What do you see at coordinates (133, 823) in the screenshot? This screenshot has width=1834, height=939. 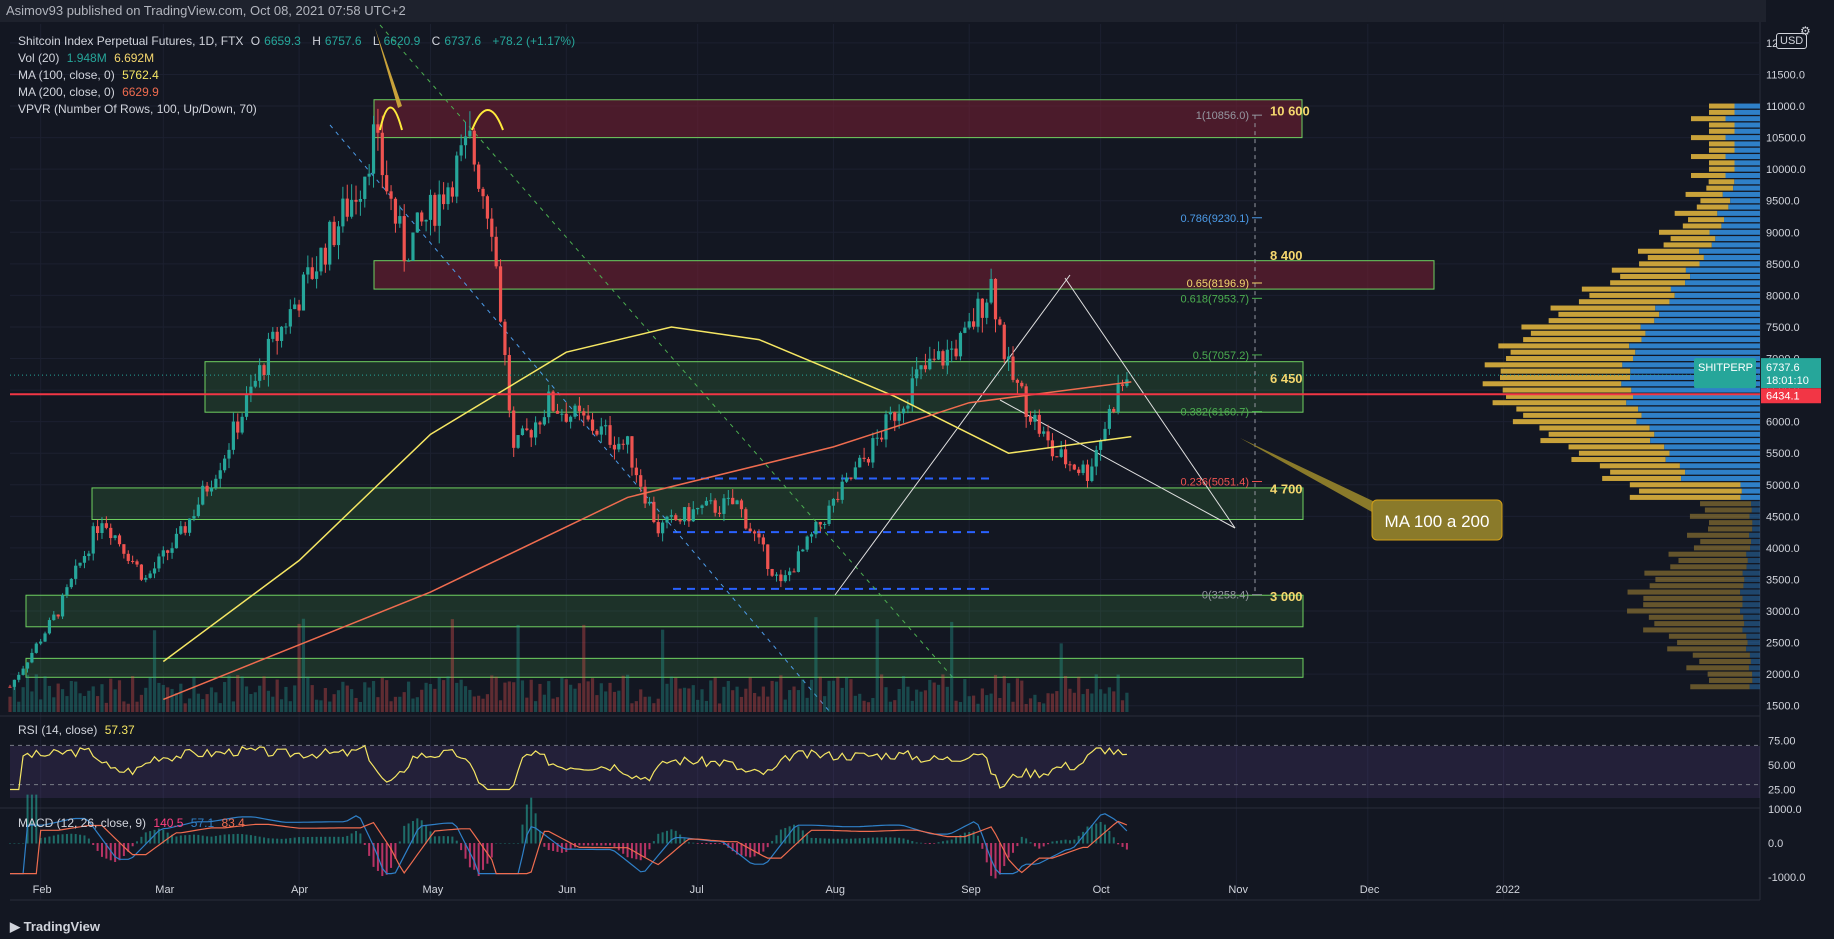 I see `macd-legend: MACD (12, 26, close, 9) 140.5 57.1 83.4` at bounding box center [133, 823].